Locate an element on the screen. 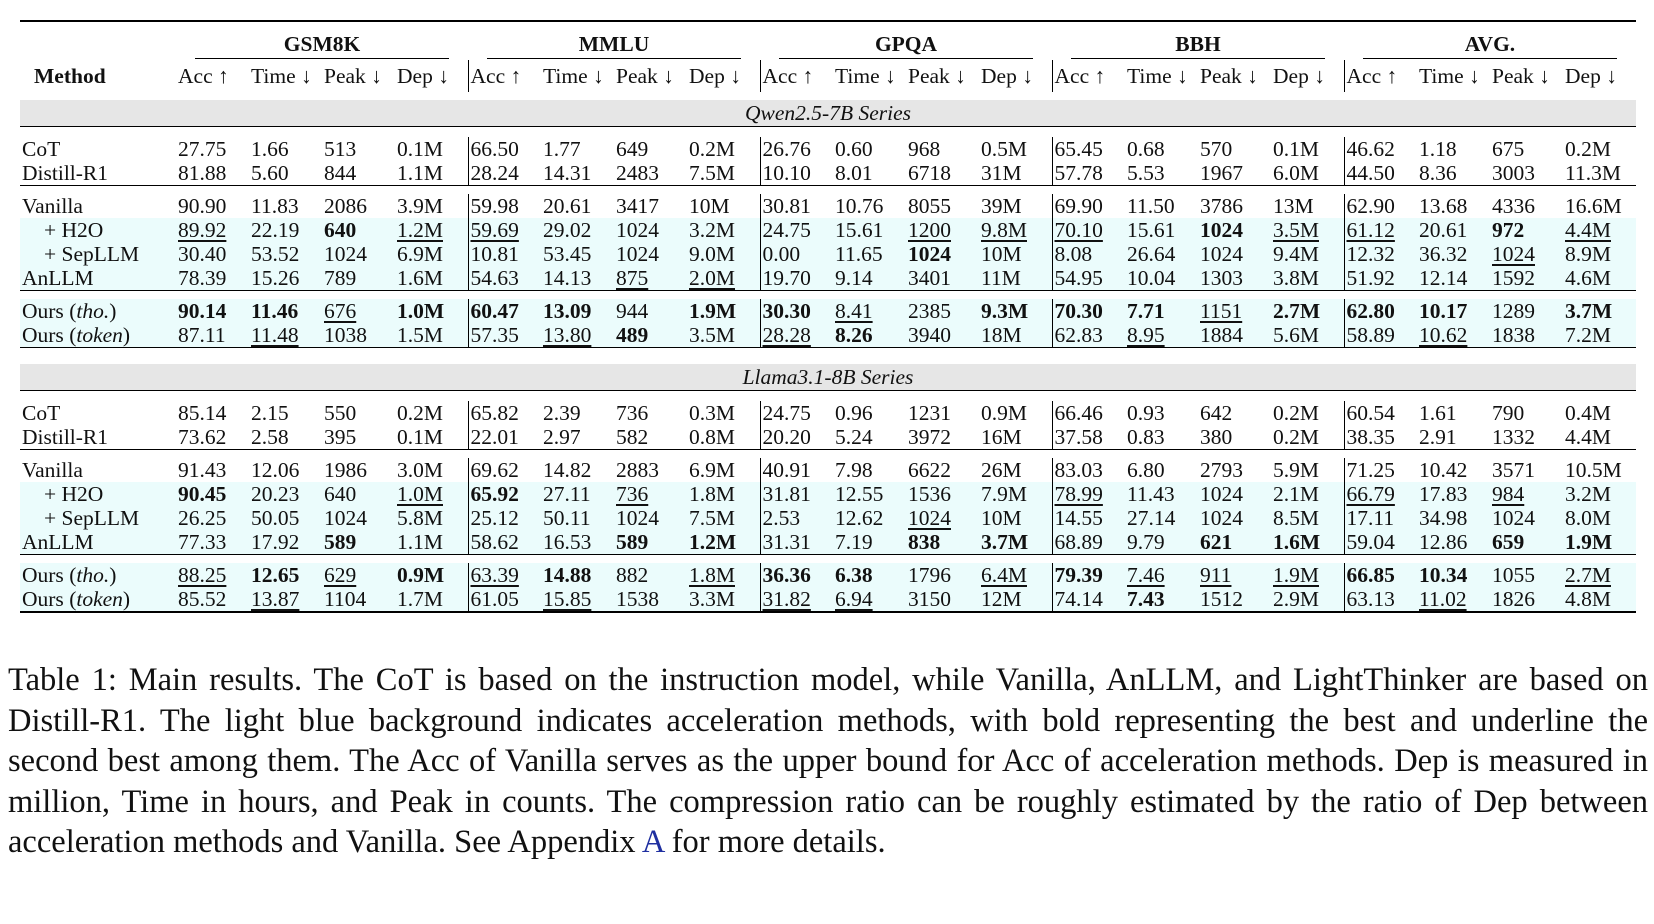  value-cell: 13.68 is located at coordinates (1453, 206).